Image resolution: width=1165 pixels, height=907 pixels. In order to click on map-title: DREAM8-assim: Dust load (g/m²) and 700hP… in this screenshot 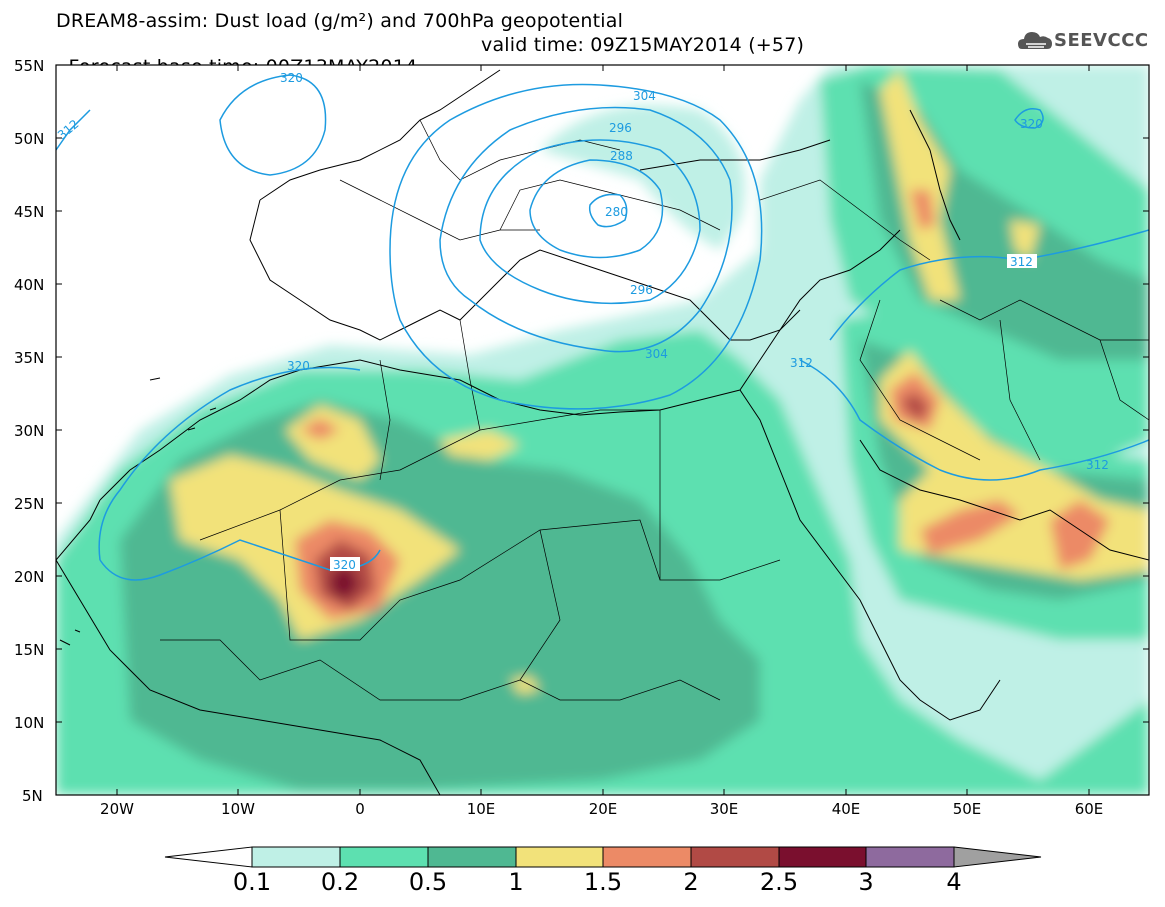, I will do `click(340, 21)`.